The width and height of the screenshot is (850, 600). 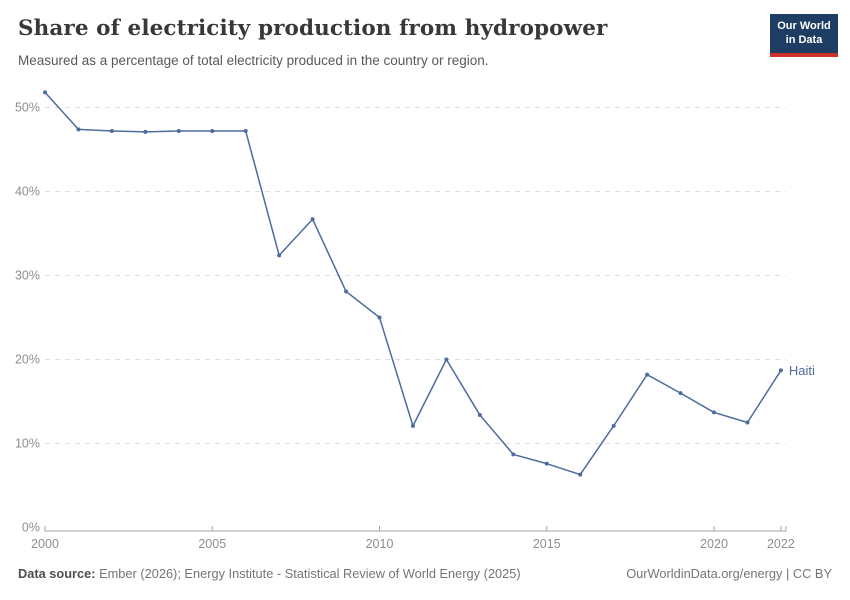 What do you see at coordinates (415, 529) in the screenshot?
I see `x-axis-line` at bounding box center [415, 529].